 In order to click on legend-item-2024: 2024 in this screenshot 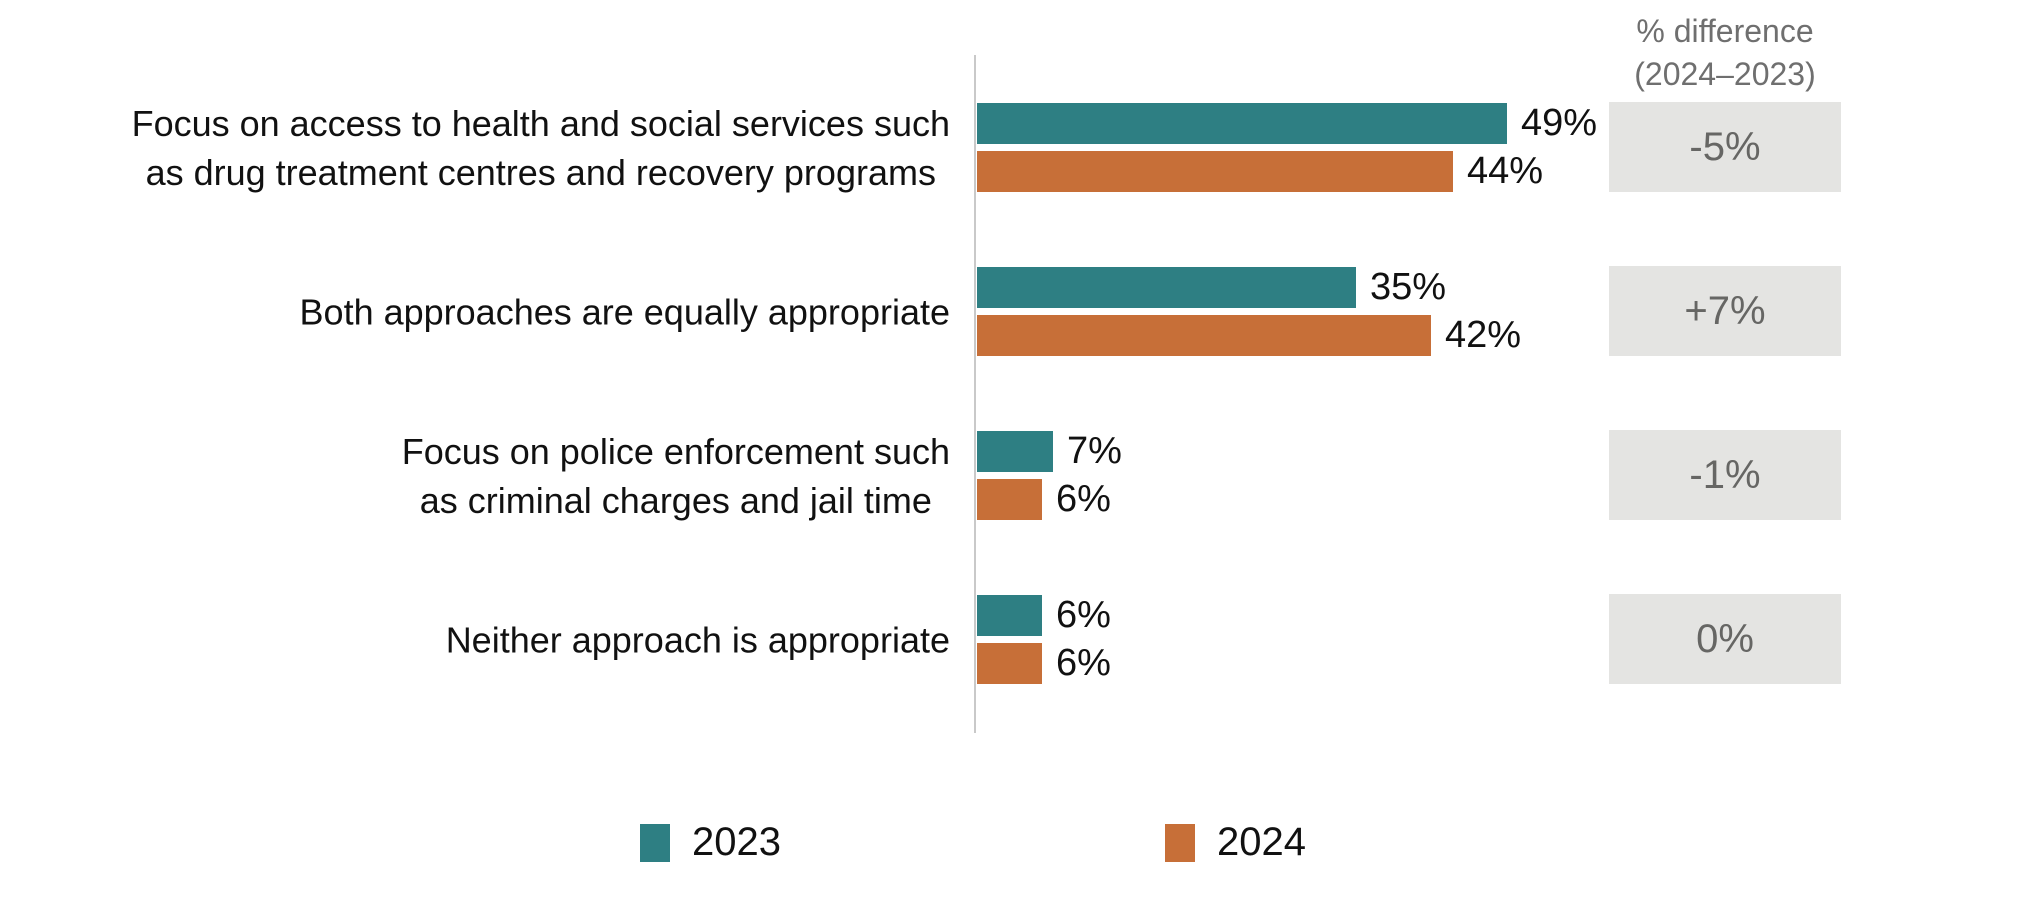, I will do `click(1235, 842)`.